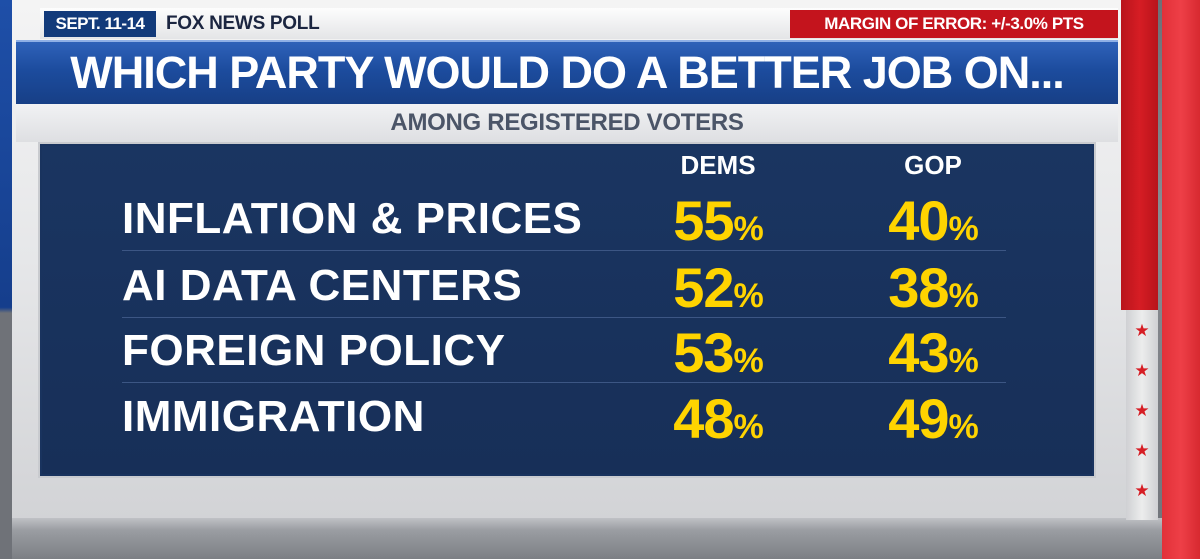 Image resolution: width=1200 pixels, height=559 pixels. Describe the element at coordinates (703, 287) in the screenshot. I see `value-number: 52` at that location.